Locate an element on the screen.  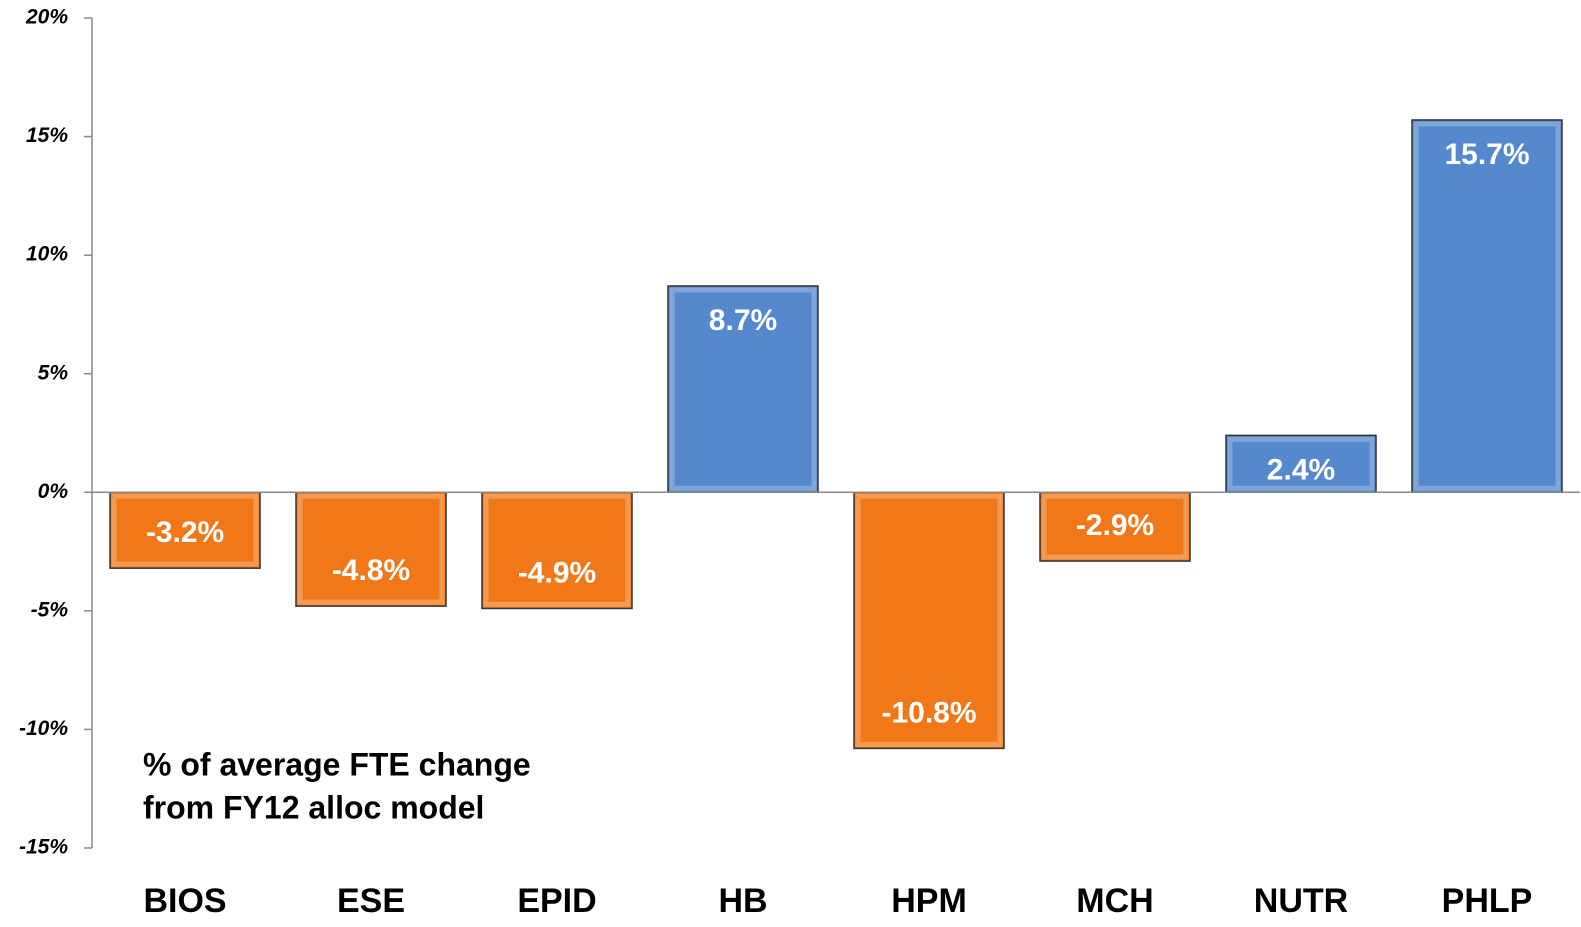
x-tick-label: BIOS is located at coordinates (184, 901).